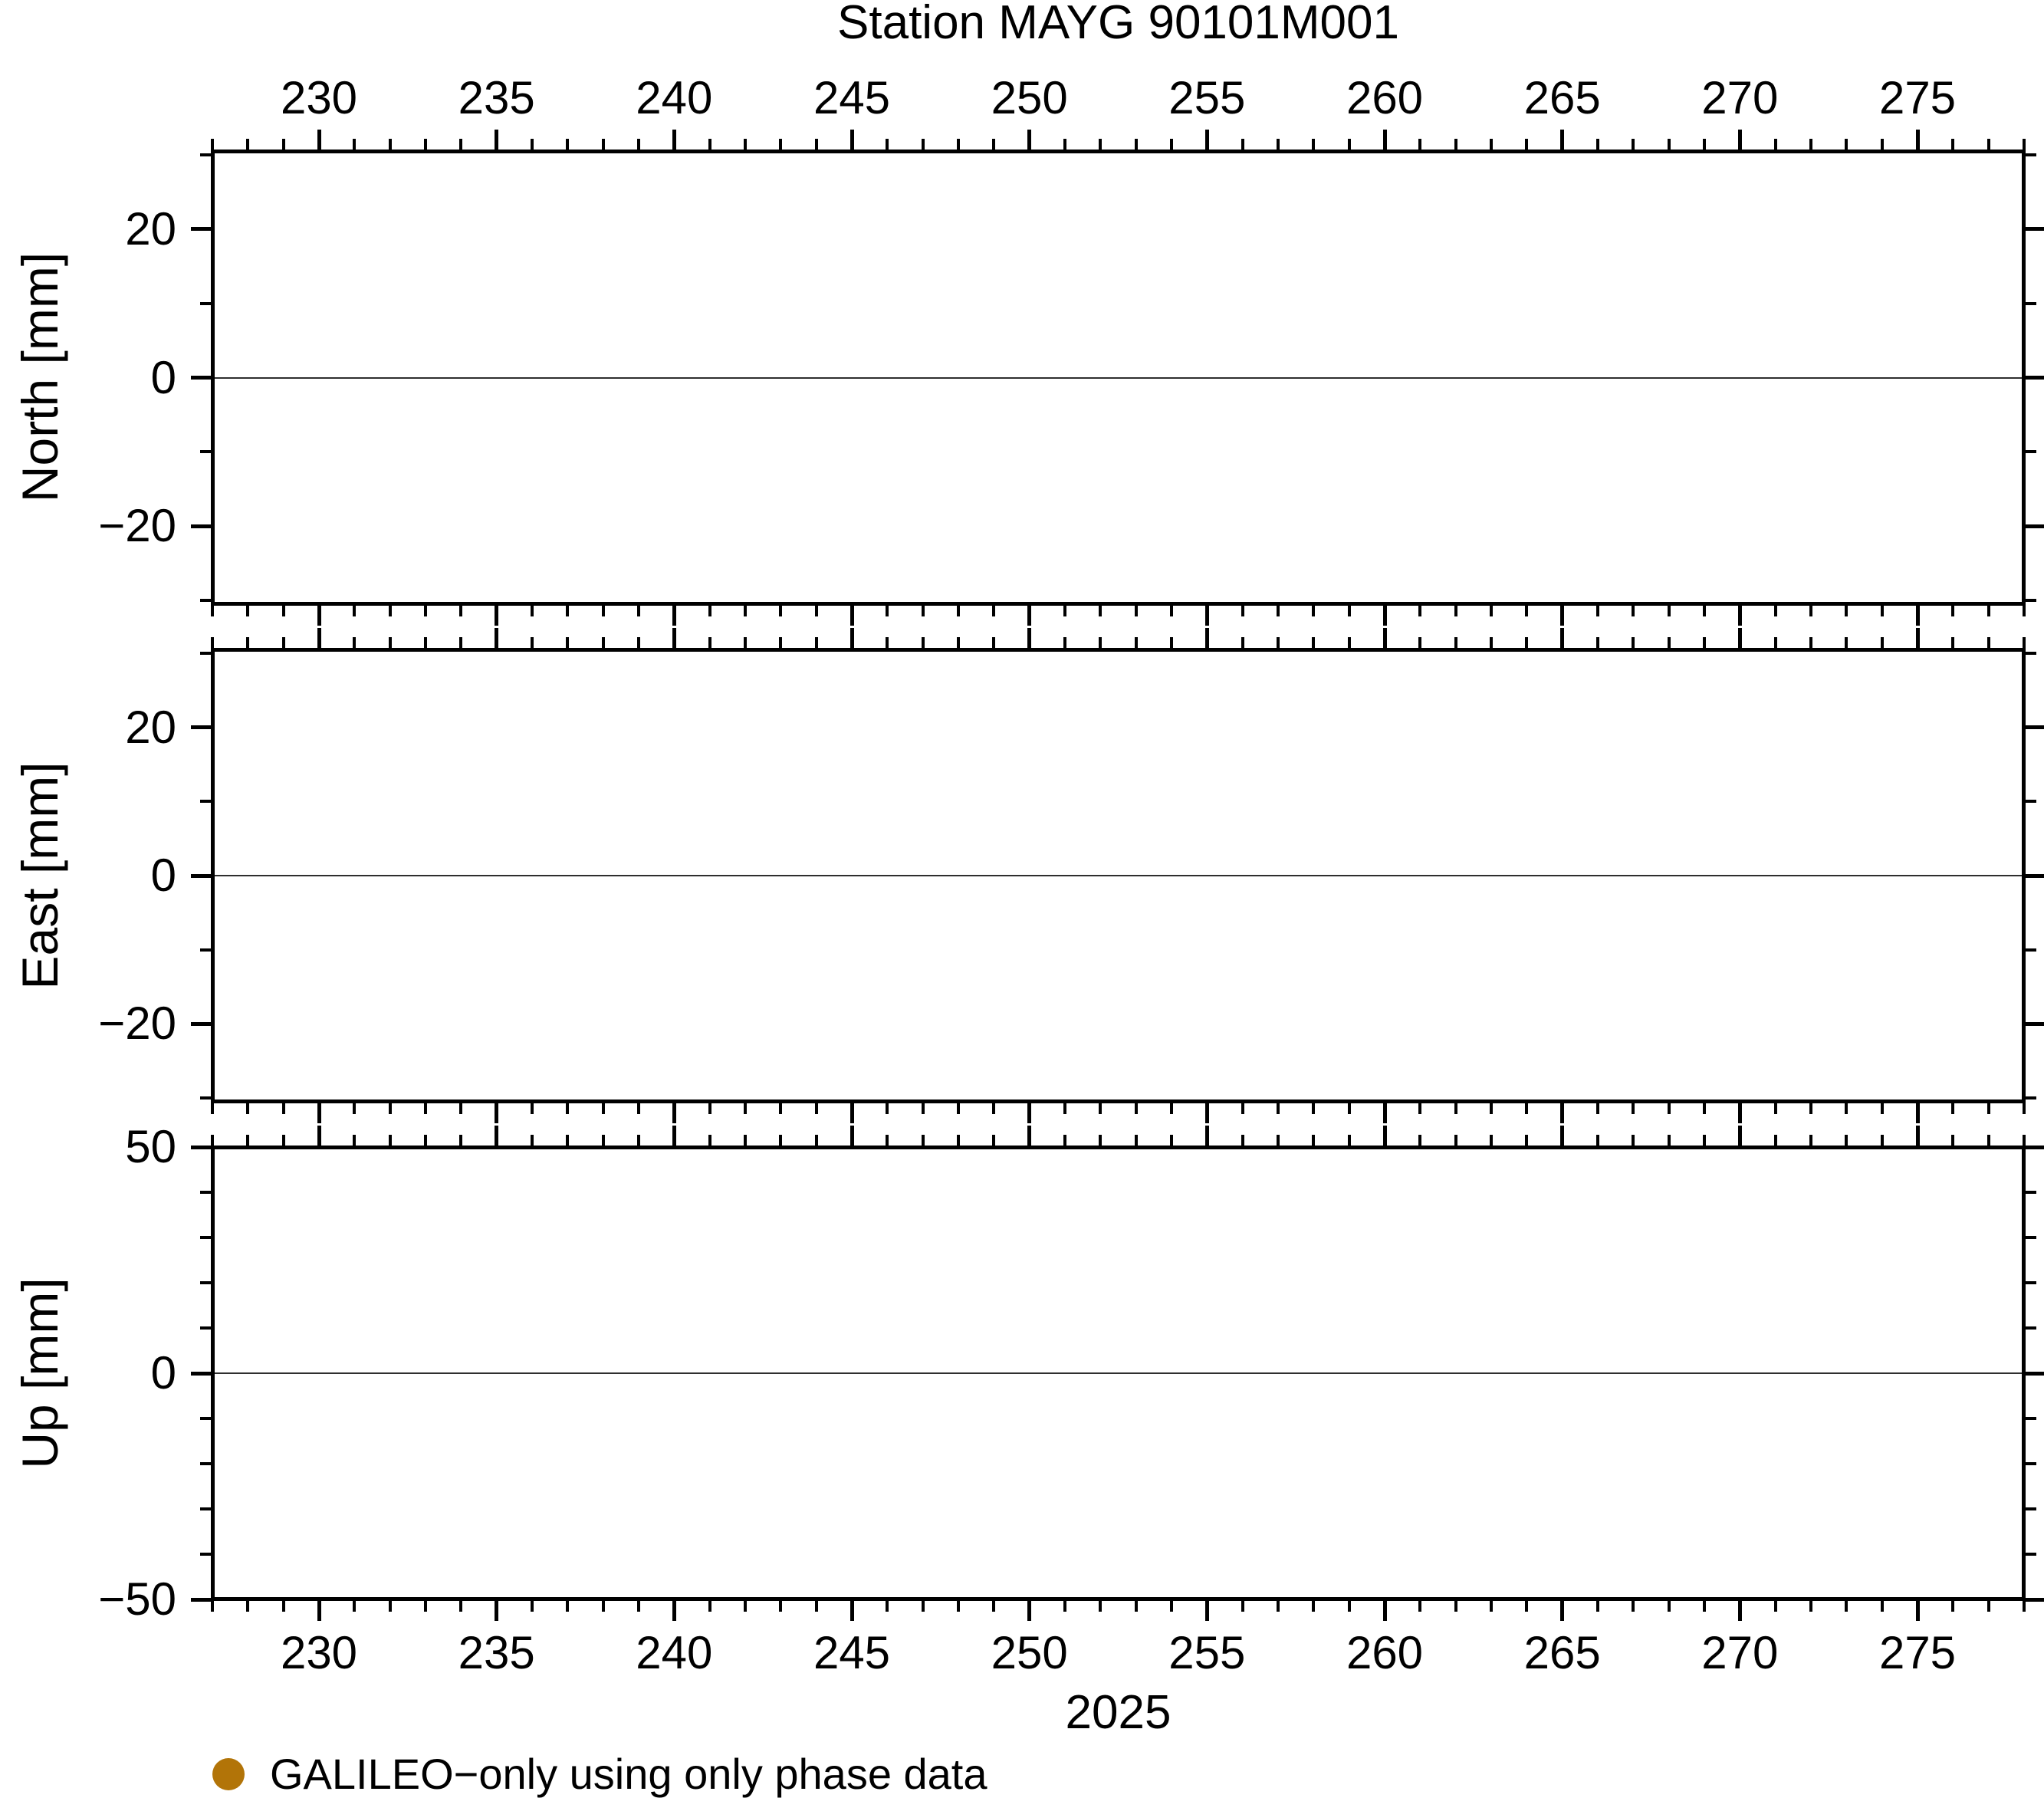  Describe the element at coordinates (137, 526) in the screenshot. I see `y-tick-label-north: −20` at that location.